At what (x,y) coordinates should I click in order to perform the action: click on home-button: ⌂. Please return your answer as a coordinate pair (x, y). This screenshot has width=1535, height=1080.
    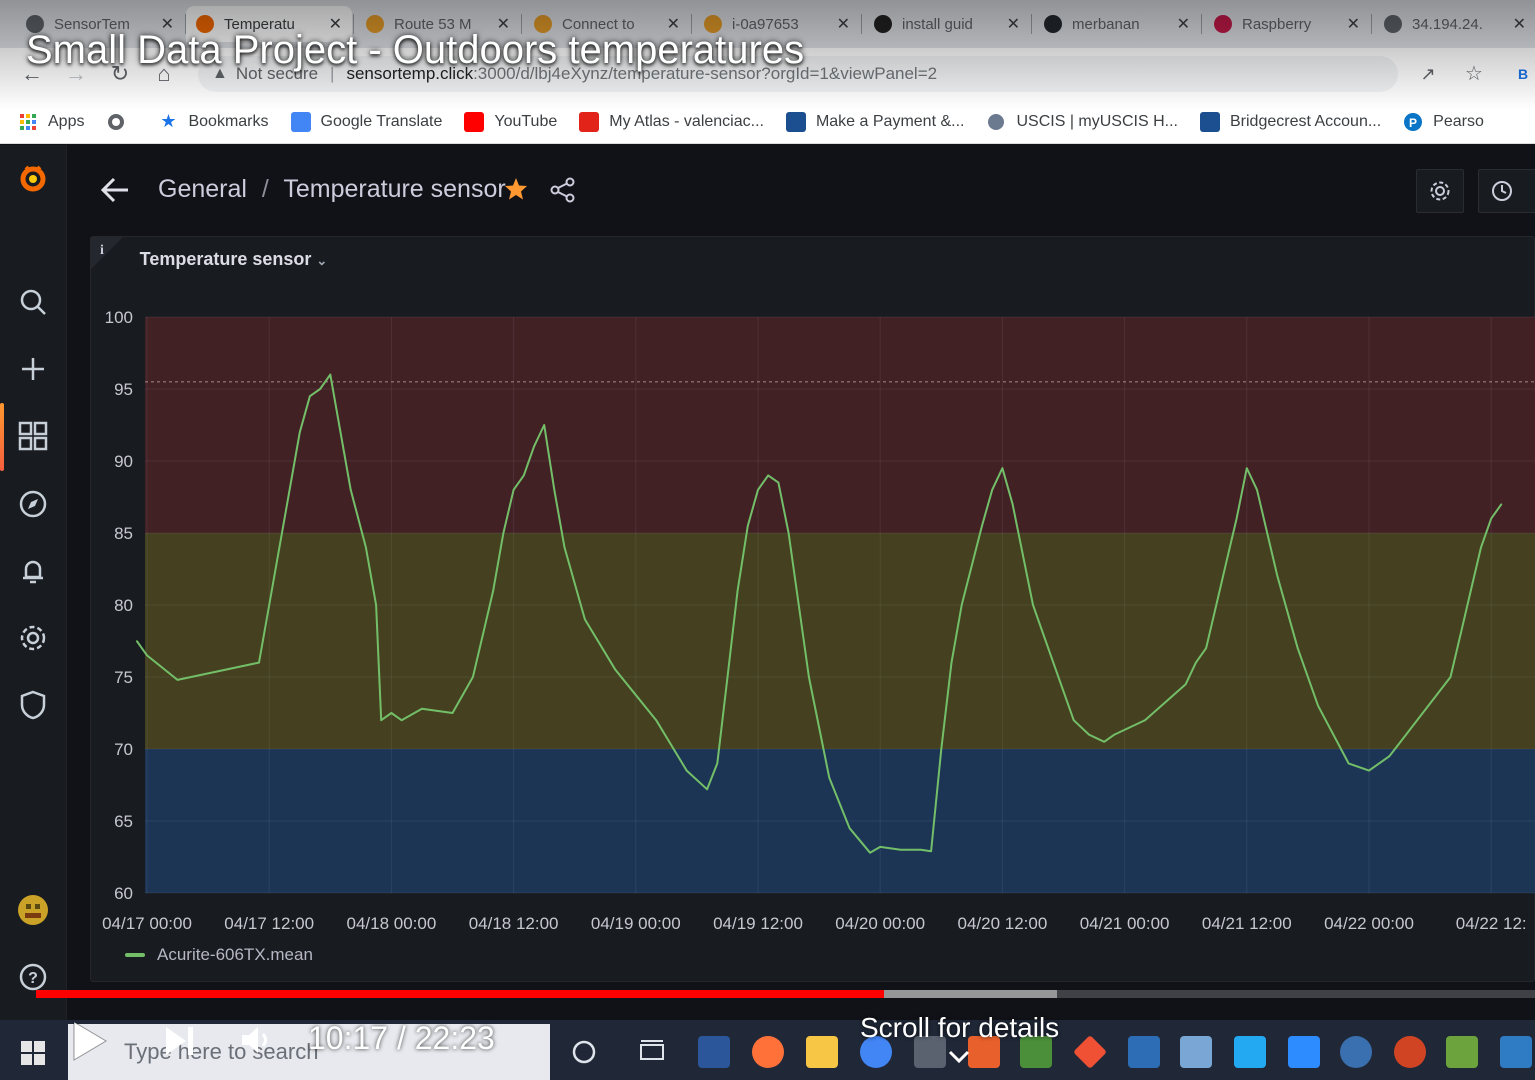
    Looking at the image, I should click on (164, 73).